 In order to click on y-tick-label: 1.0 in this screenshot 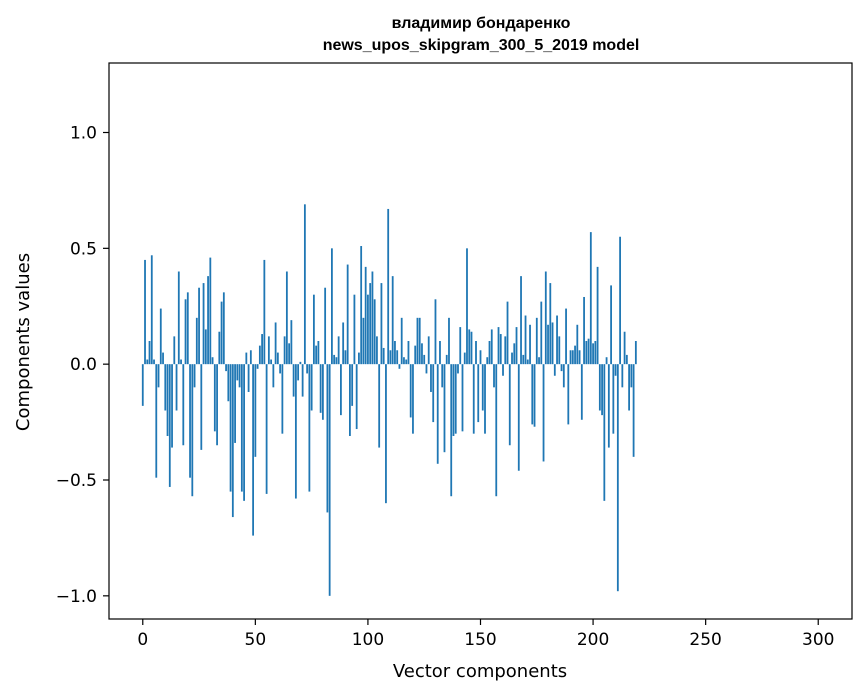, I will do `click(83, 134)`.